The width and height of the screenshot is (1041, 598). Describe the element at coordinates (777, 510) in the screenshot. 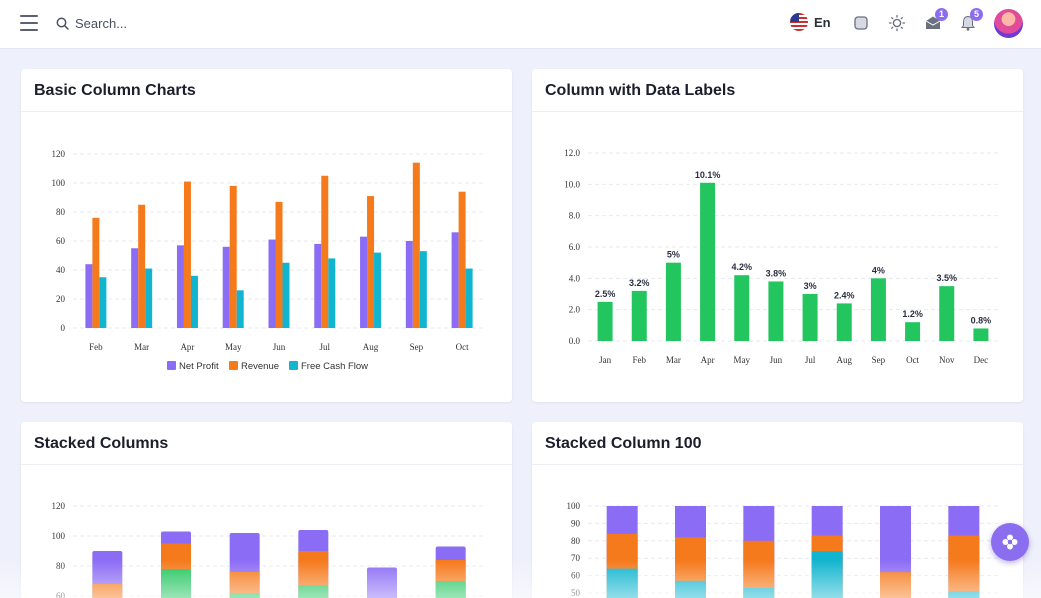

I see `card-stacked-100: Stacked Column 100 50 60 70 80 90 100` at that location.